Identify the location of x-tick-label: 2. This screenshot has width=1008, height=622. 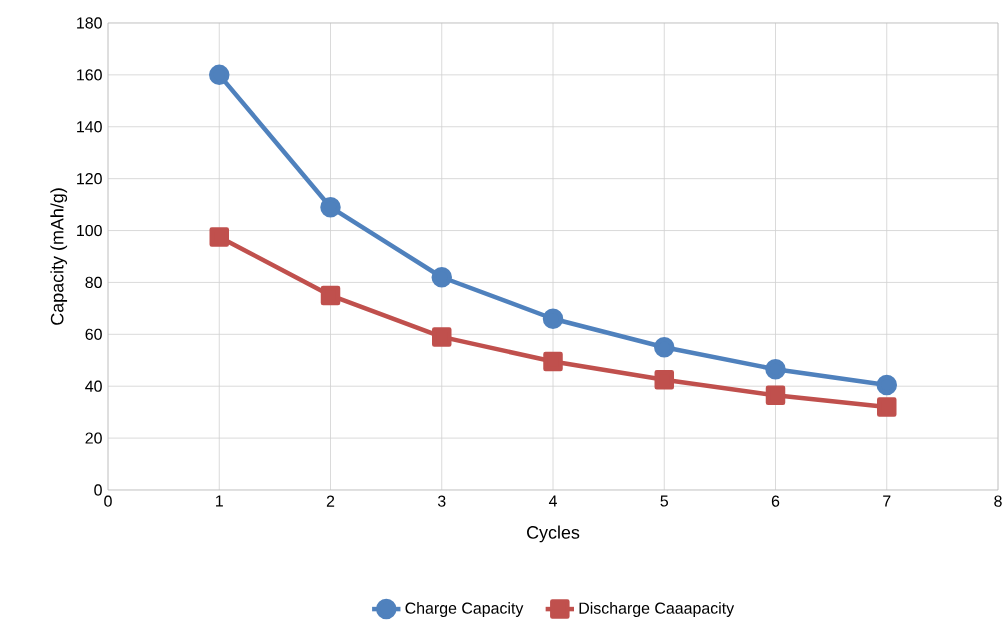
(330, 501).